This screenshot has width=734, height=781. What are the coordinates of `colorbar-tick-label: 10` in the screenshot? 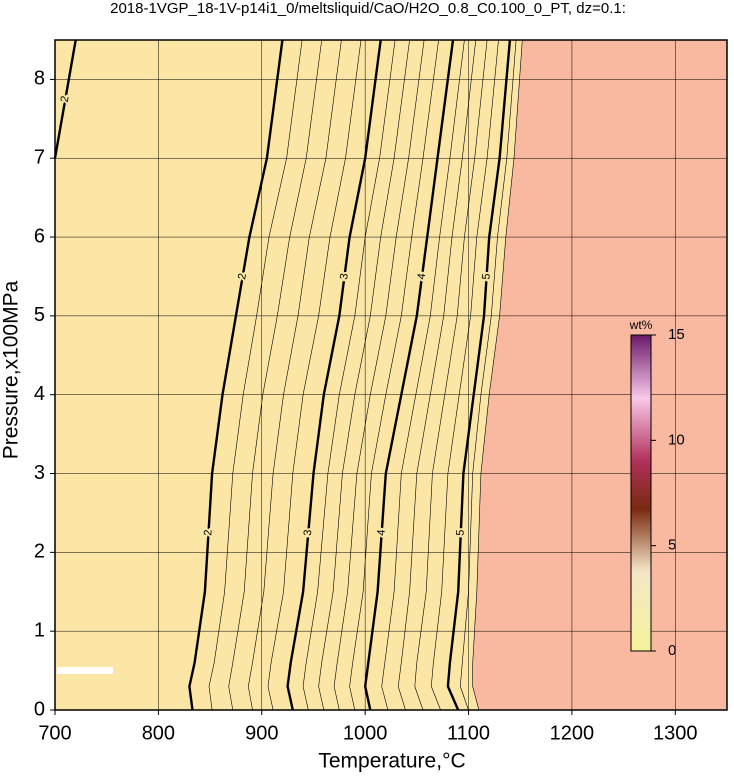 It's located at (676, 439).